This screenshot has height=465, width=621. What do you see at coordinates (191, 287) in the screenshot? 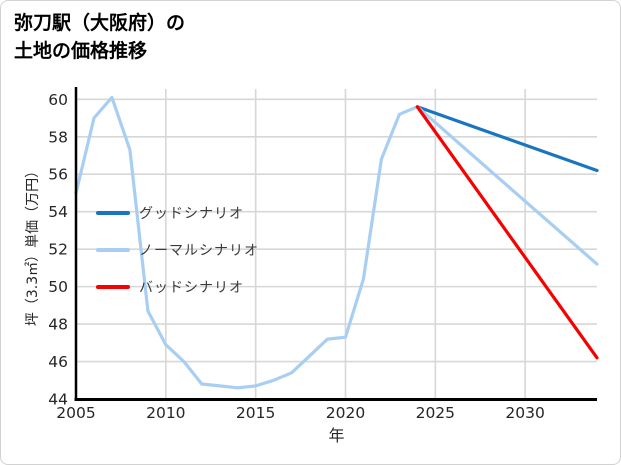
I see `legend-label-bad: バッドシナリオ` at bounding box center [191, 287].